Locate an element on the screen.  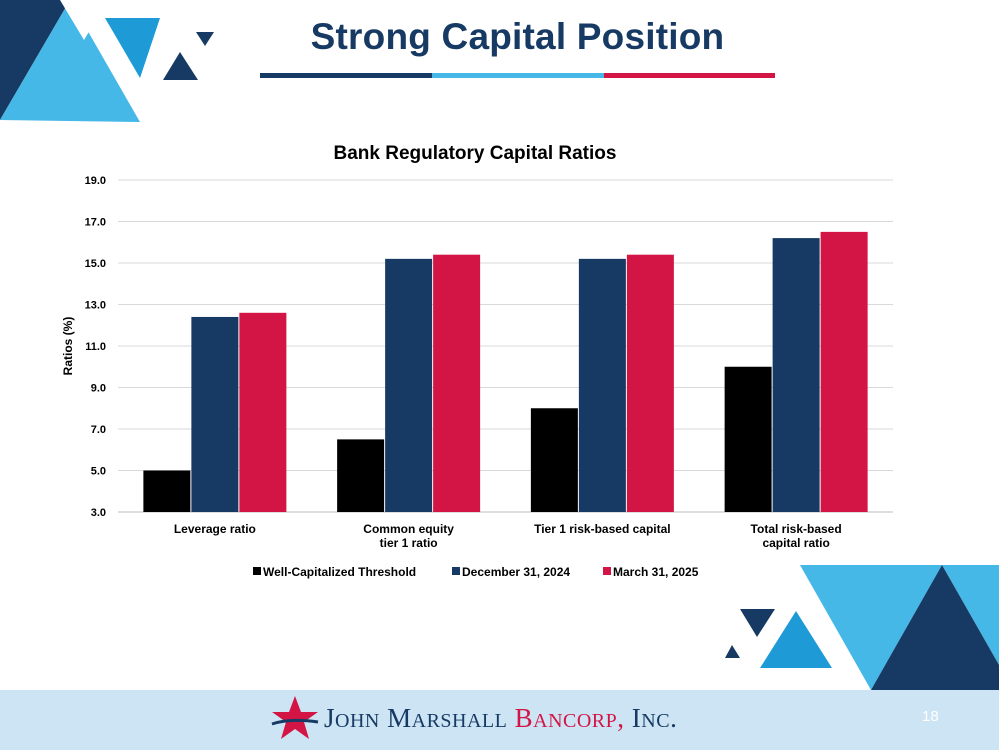
company-name: JOHN MARSHALL BANCORP, INC. is located at coordinates (500, 718).